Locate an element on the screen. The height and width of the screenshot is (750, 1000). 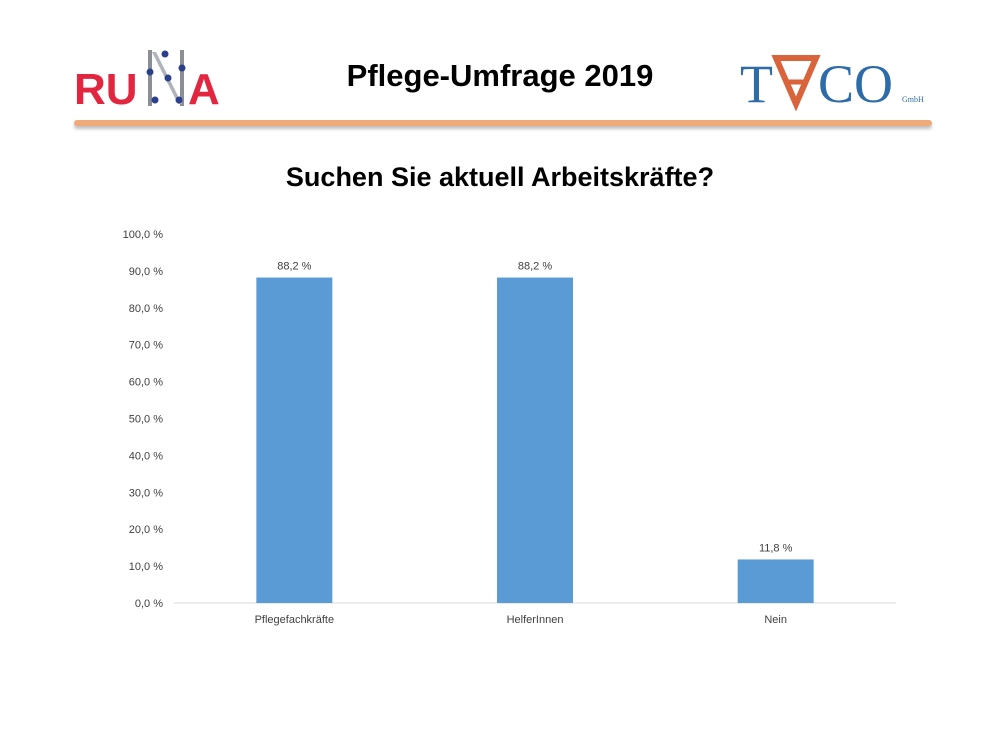
x-tick-label: HelferInnen is located at coordinates (535, 620).